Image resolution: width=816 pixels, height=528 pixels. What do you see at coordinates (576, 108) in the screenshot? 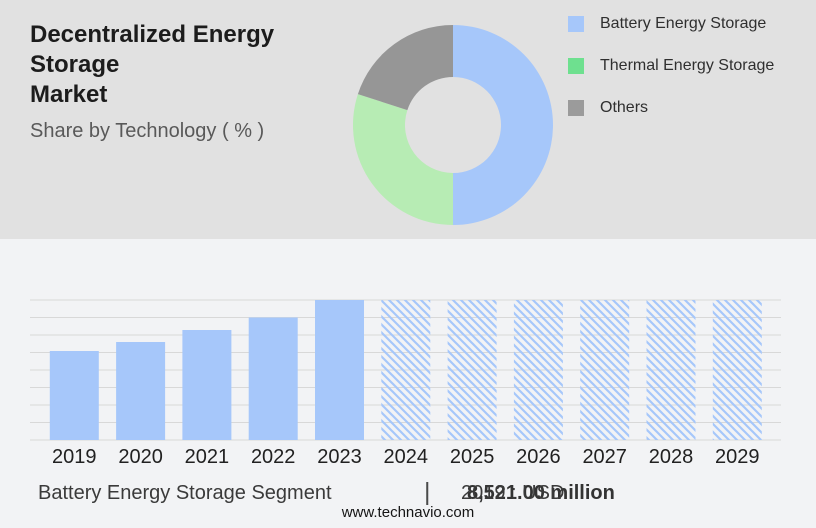
I see `others-swatch-icon` at bounding box center [576, 108].